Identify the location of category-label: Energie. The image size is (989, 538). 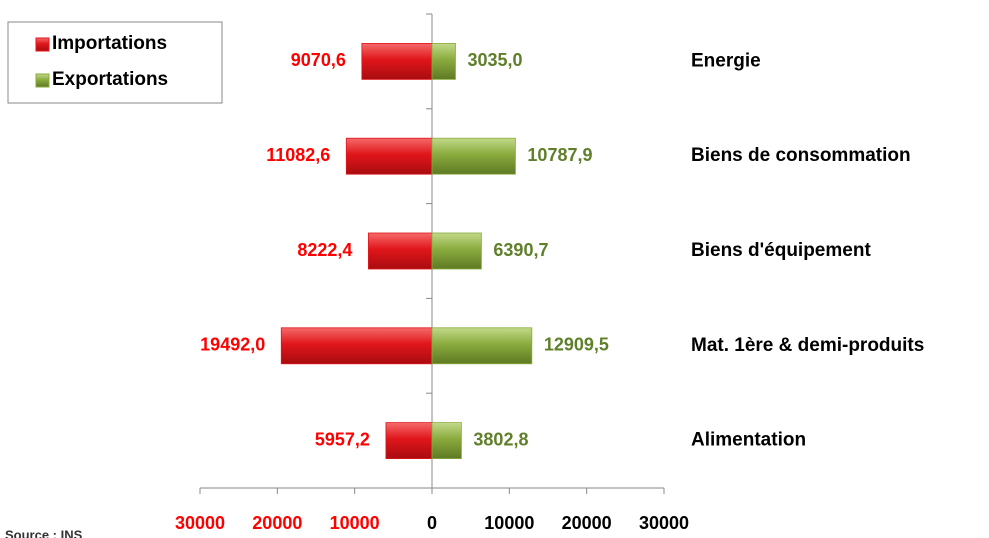
(726, 60).